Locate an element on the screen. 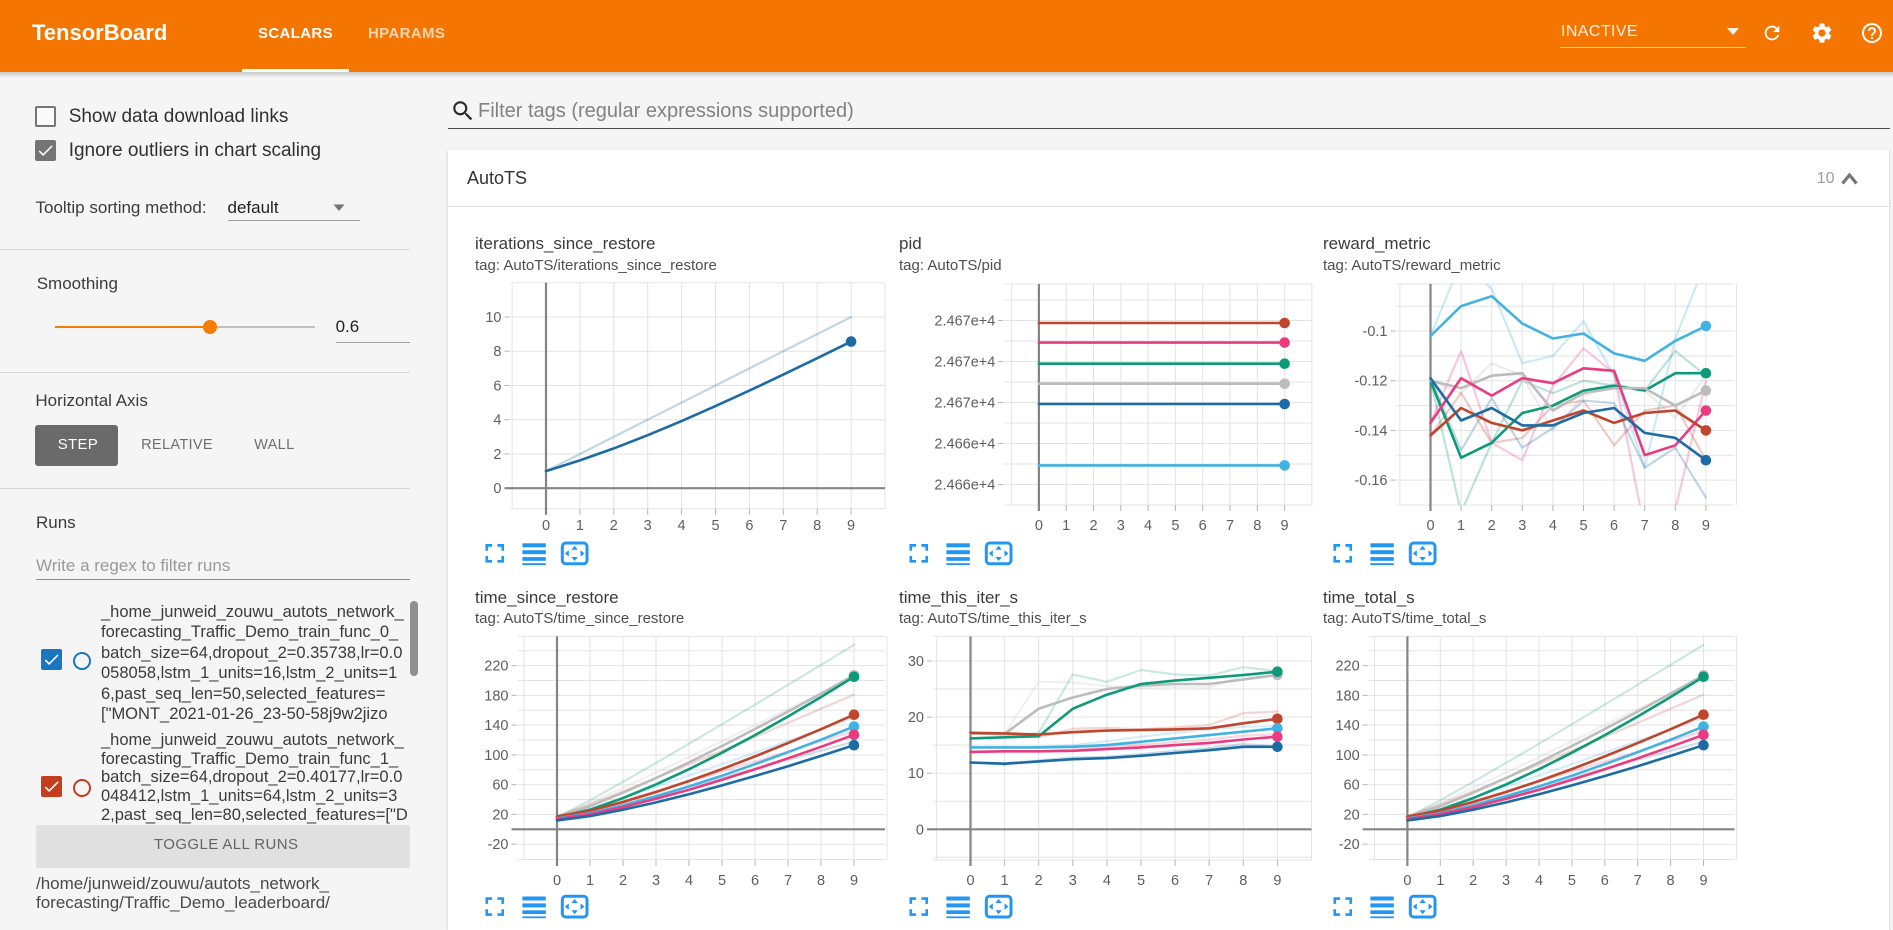 This screenshot has height=930, width=1893. svg-text: -0.1 is located at coordinates (1374, 332).